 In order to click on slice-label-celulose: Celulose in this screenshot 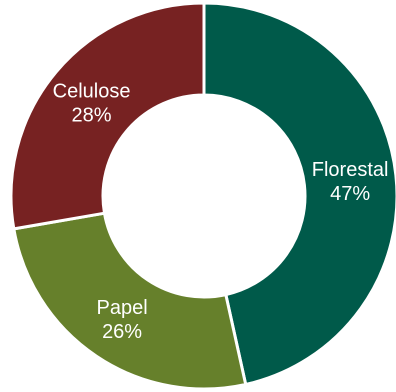, I will do `click(92, 91)`.